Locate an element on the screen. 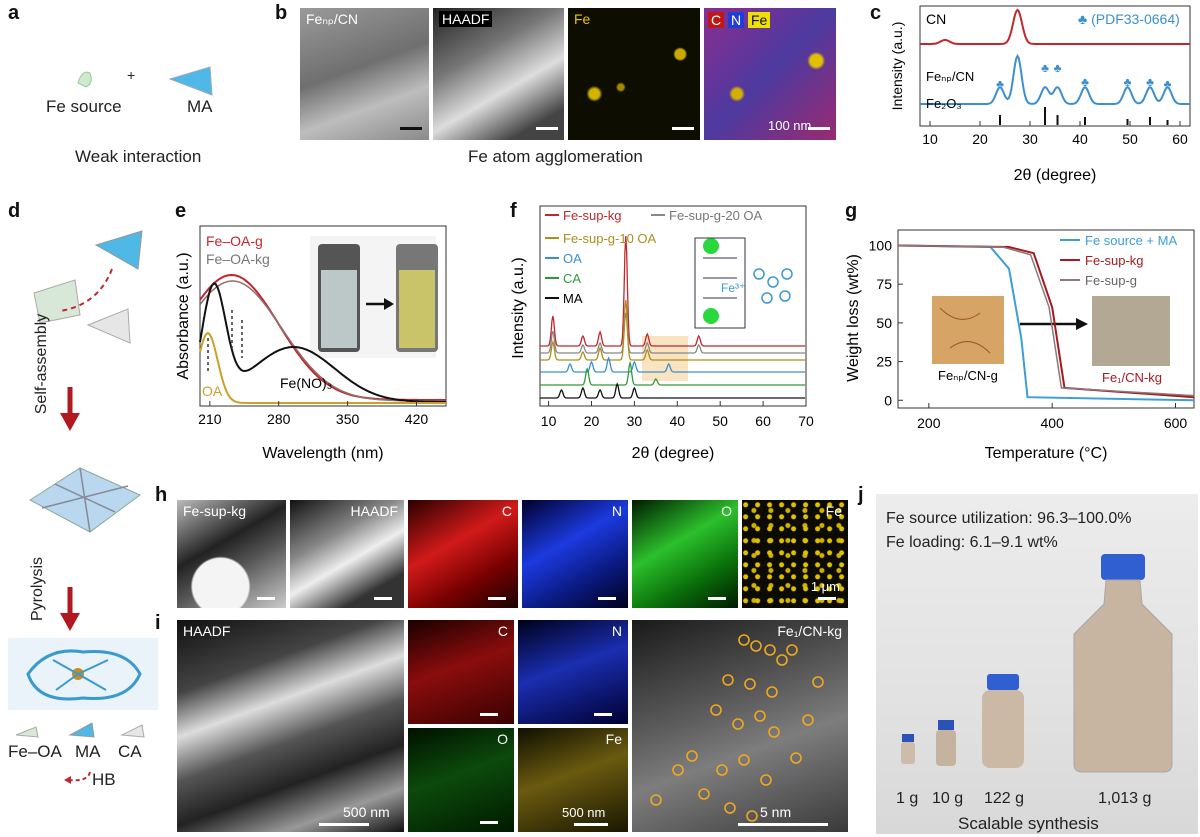  f-legend-ca: CA is located at coordinates (572, 278).